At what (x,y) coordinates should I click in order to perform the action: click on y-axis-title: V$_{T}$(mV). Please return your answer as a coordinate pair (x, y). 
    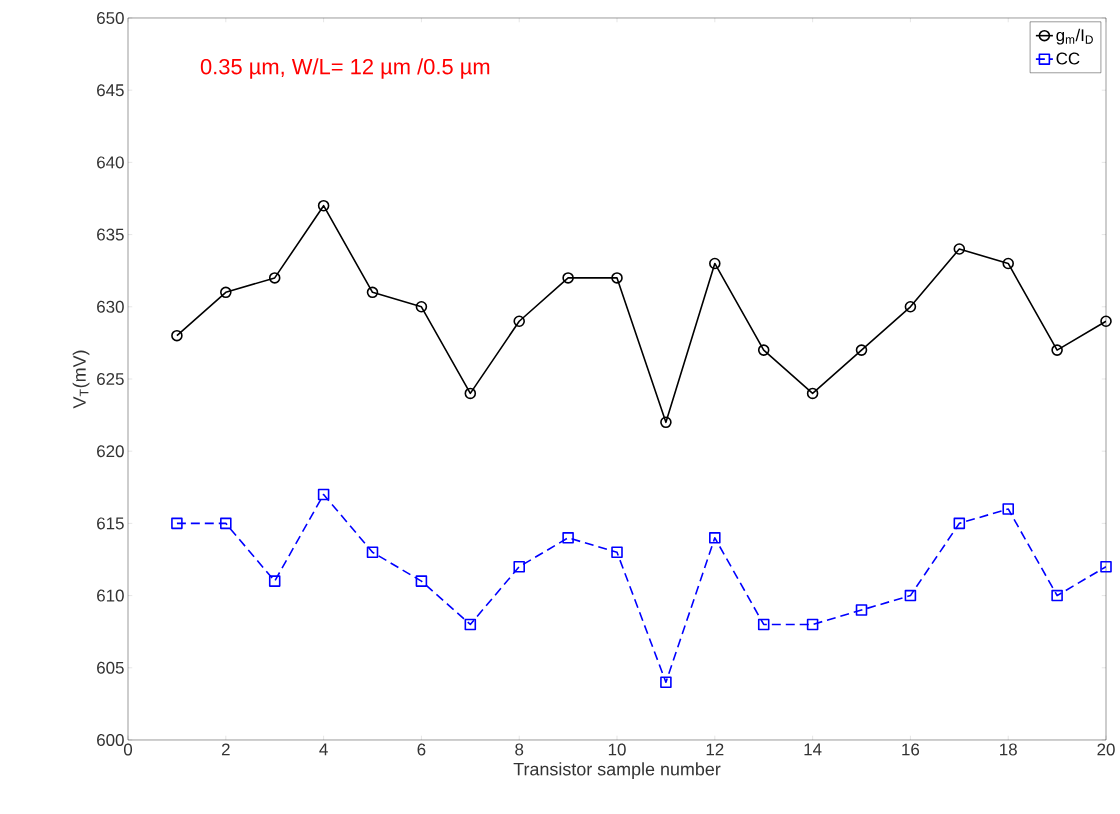
    Looking at the image, I should click on (81, 379).